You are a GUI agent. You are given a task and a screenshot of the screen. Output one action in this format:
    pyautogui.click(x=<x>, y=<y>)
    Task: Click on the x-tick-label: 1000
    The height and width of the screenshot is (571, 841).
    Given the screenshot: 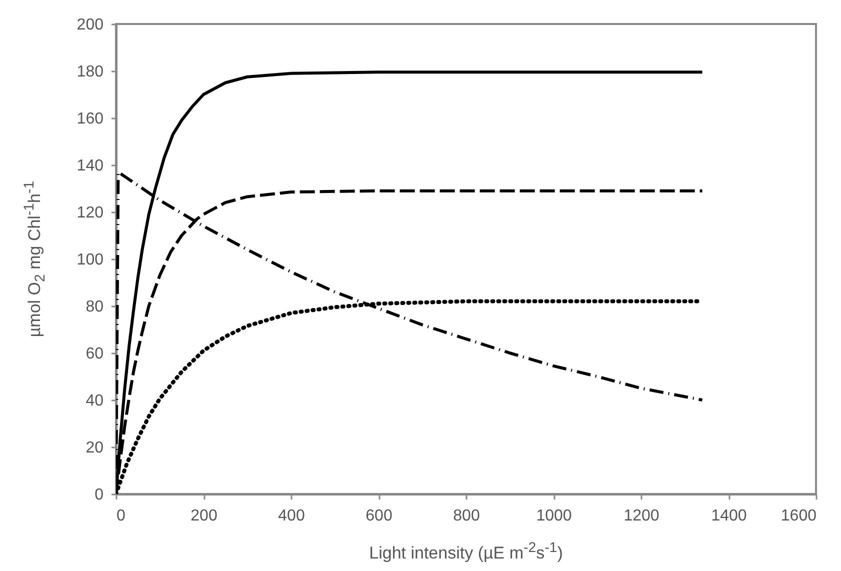 What is the action you would take?
    pyautogui.click(x=554, y=516)
    